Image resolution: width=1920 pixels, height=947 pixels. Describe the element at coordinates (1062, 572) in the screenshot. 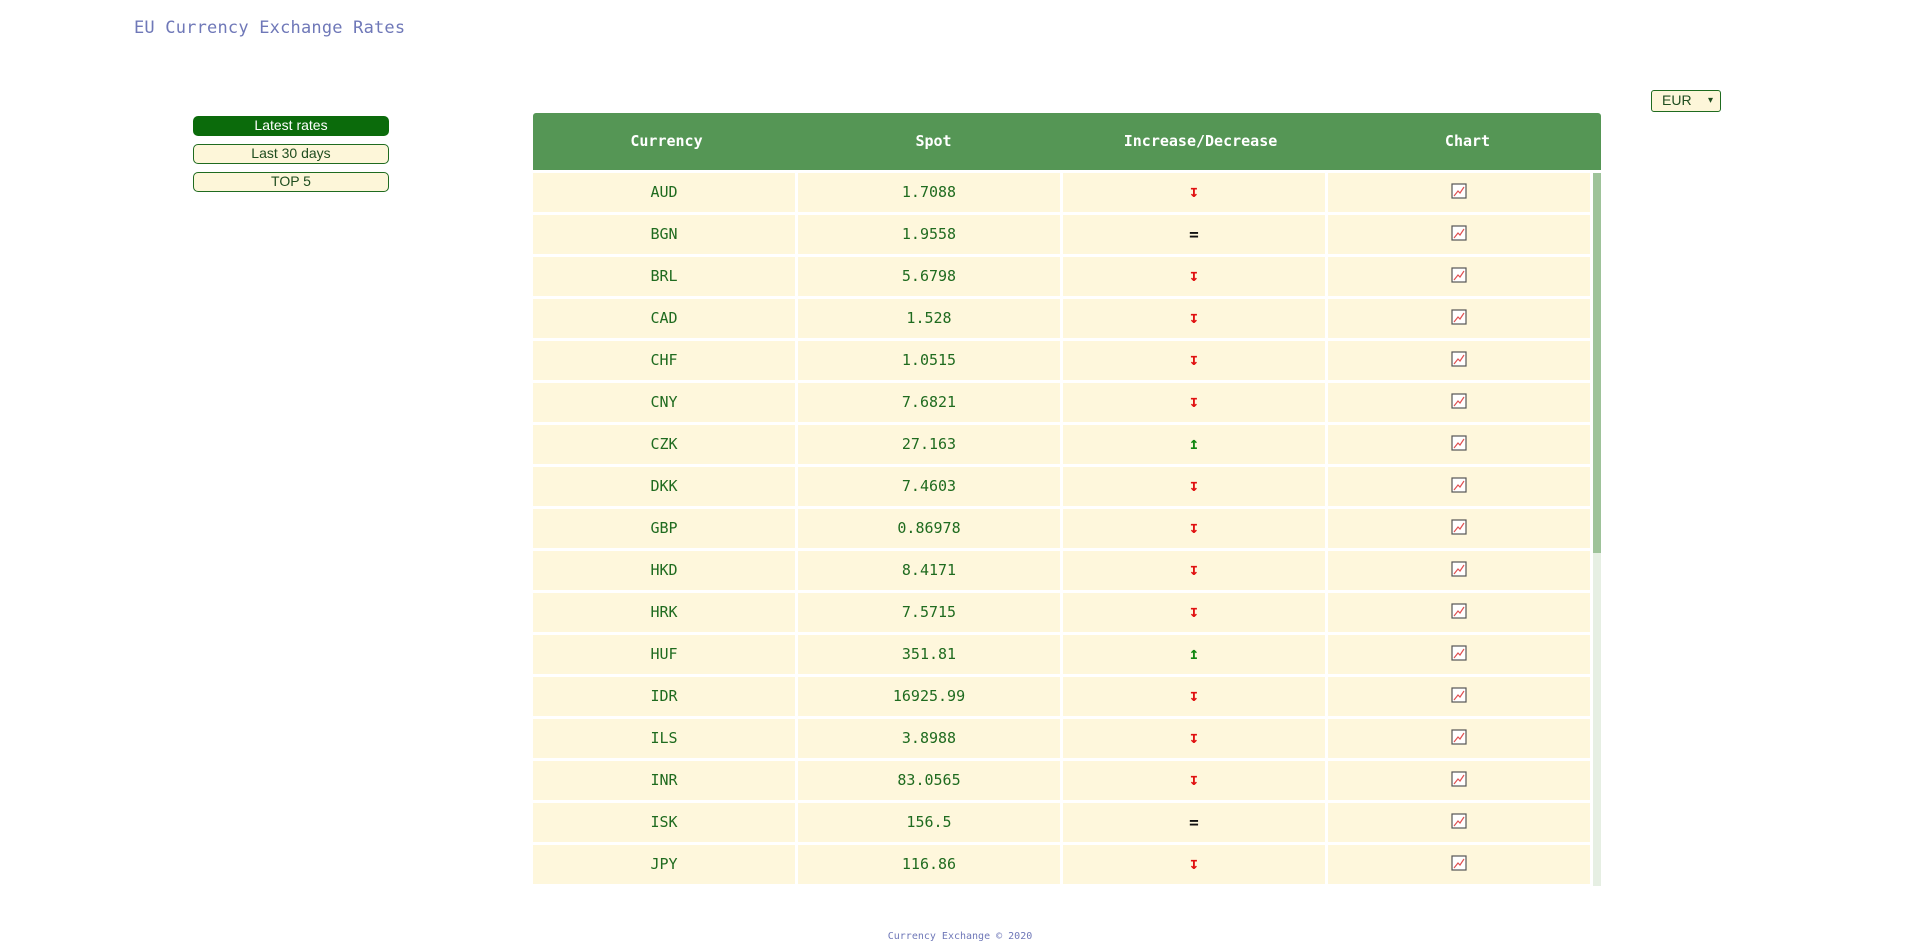

I see `table-row: HKD 8.4171 ↧` at that location.